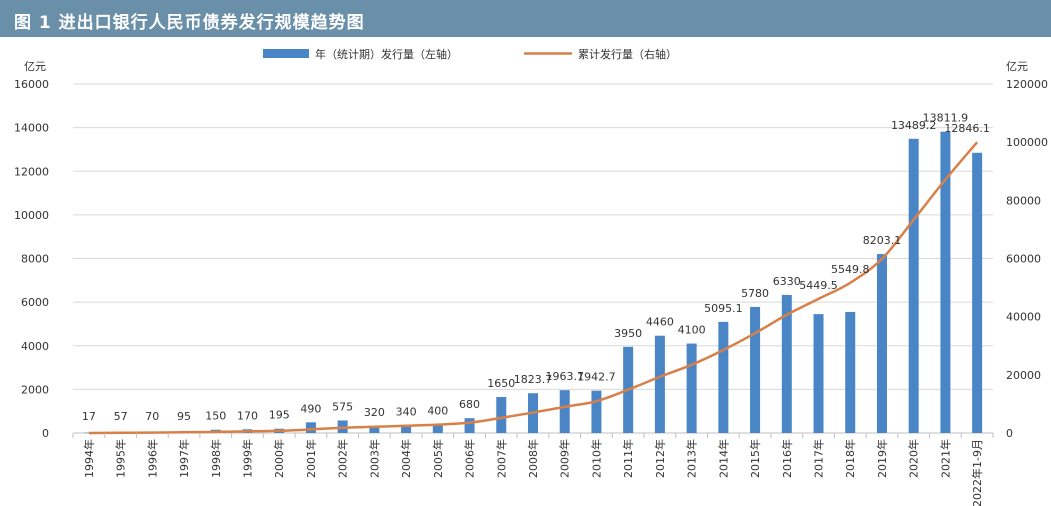  Describe the element at coordinates (692, 330) in the screenshot. I see `data-label: 4100` at that location.